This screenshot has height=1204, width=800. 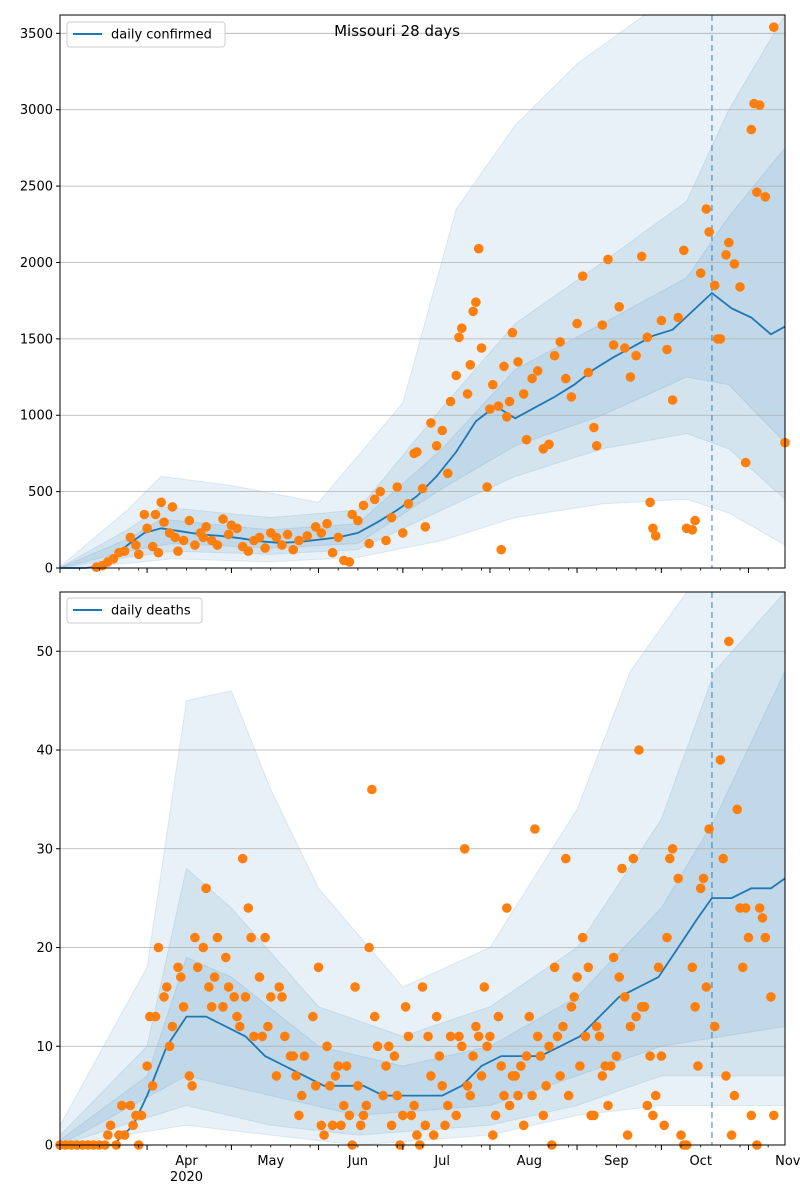 What do you see at coordinates (36, 34) in the screenshot?
I see `y-tick-label: 3500` at bounding box center [36, 34].